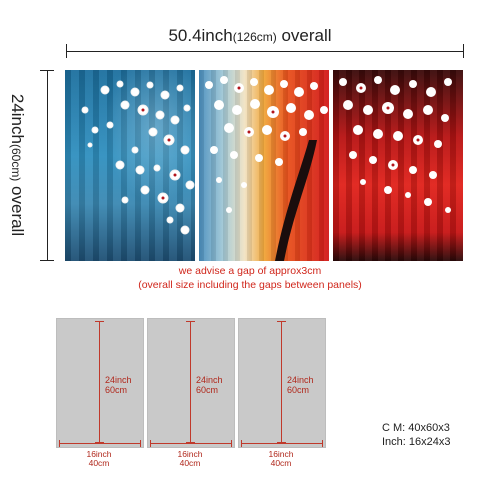  I want to click on spec-cm: C M: 40x60x3, so click(416, 428).